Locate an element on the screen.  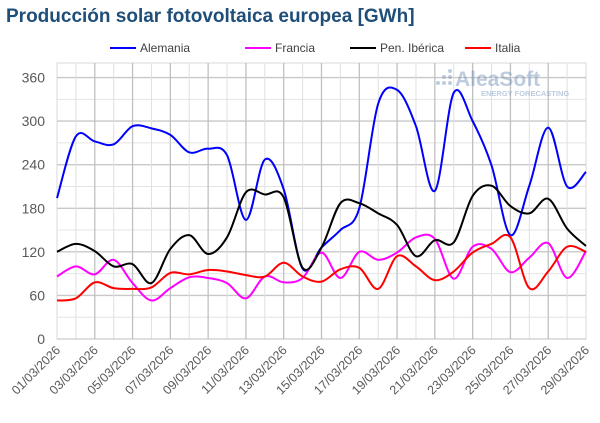
logo-brand: AleaSoft is located at coordinates (497, 79).